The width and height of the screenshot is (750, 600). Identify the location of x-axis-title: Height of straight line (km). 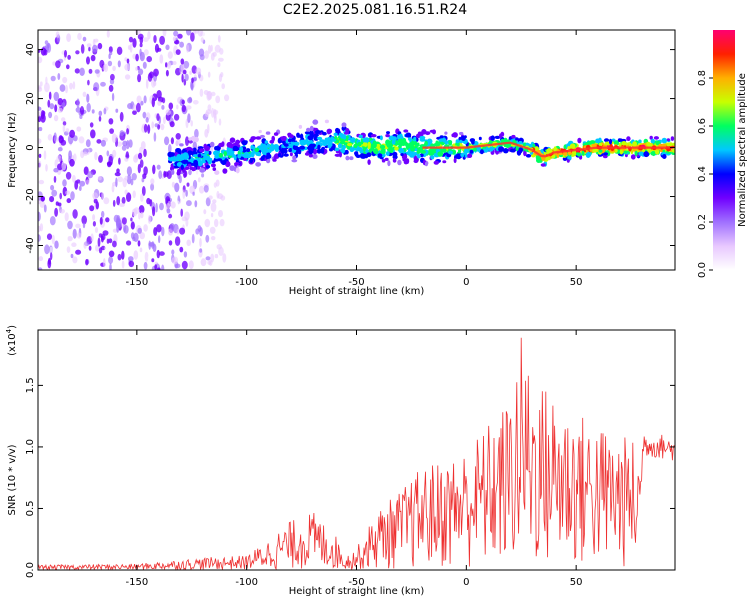
(357, 291).